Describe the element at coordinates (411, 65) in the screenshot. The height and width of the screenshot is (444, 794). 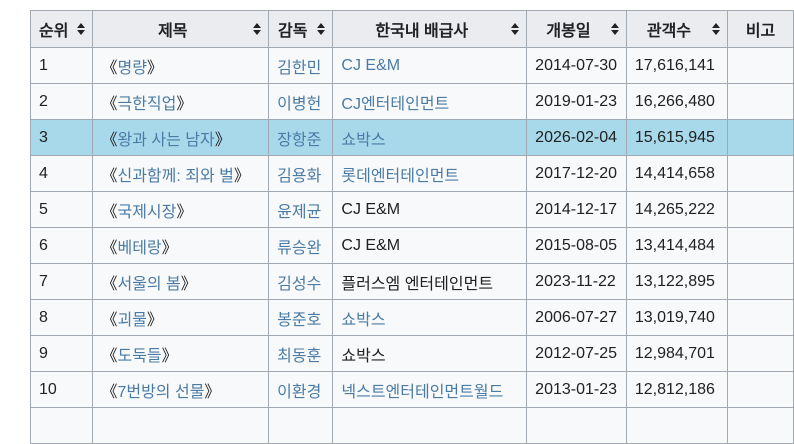
I see `table-row: 1 《명량》 김한민 CJ E&M 2014-07-30 17,616,141` at that location.